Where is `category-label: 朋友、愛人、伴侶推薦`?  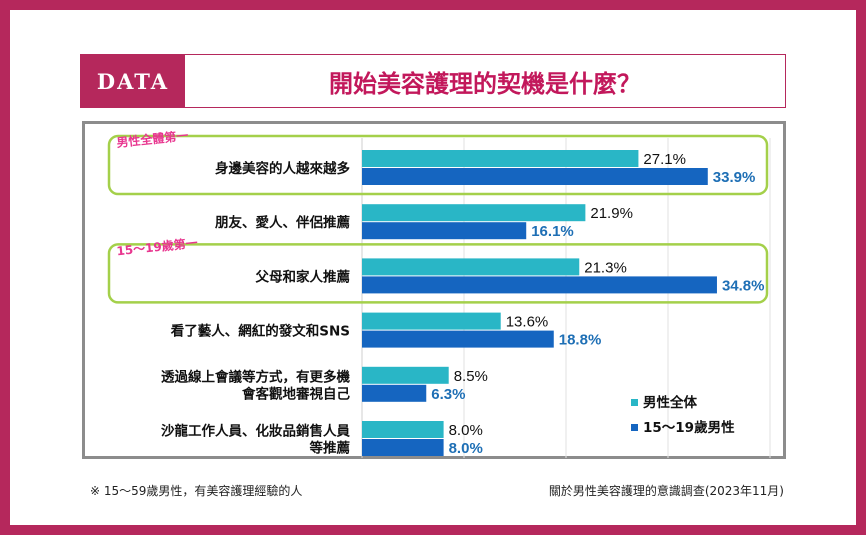 category-label: 朋友、愛人、伴侶推薦 is located at coordinates (282, 222).